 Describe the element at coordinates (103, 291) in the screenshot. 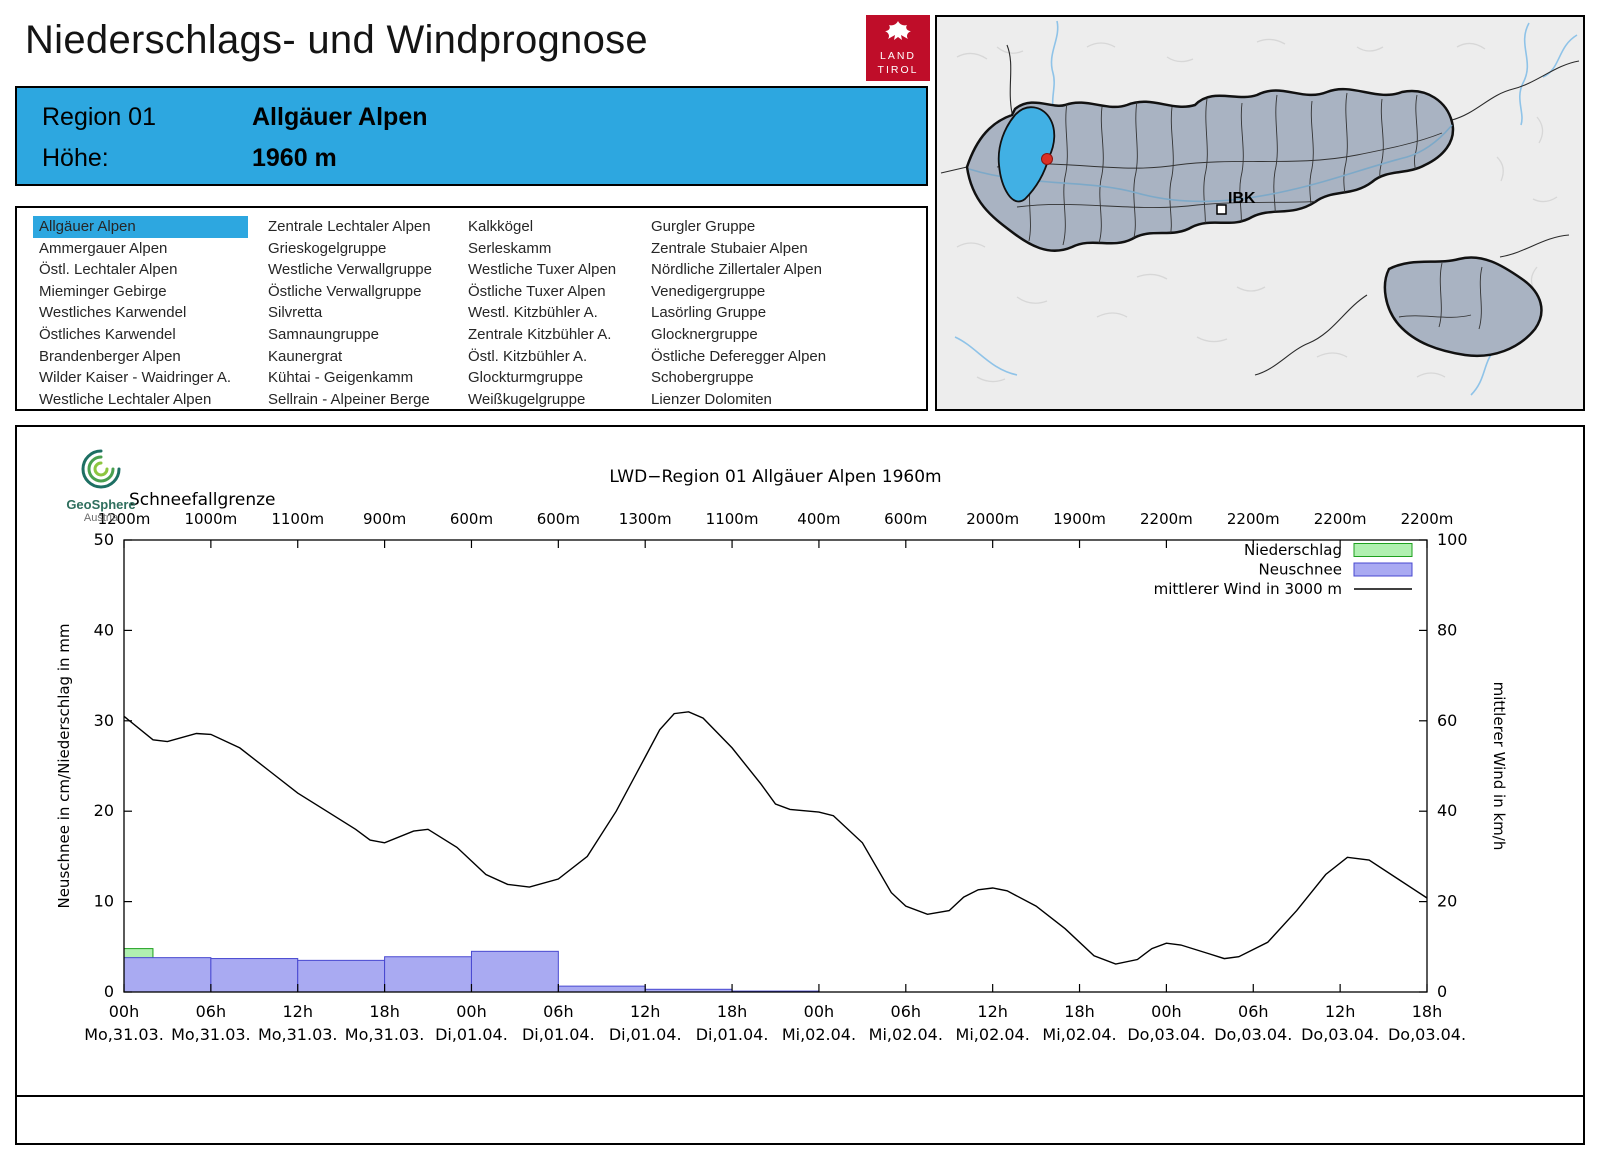

I see `region-list-item: Mieminger Gebirge` at that location.